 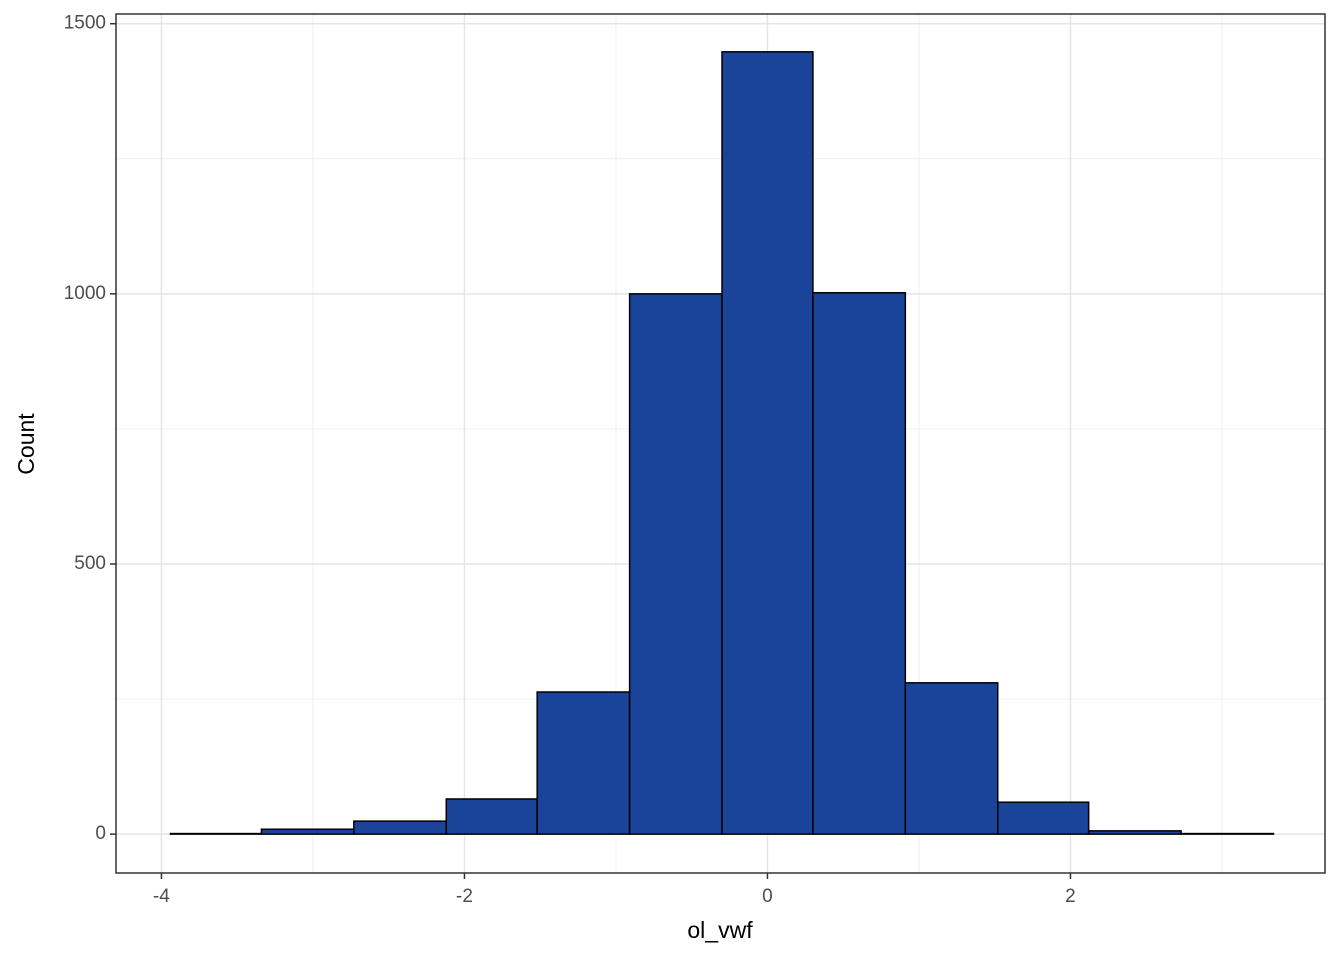 I want to click on x-tick-label: -2, so click(x=464, y=896).